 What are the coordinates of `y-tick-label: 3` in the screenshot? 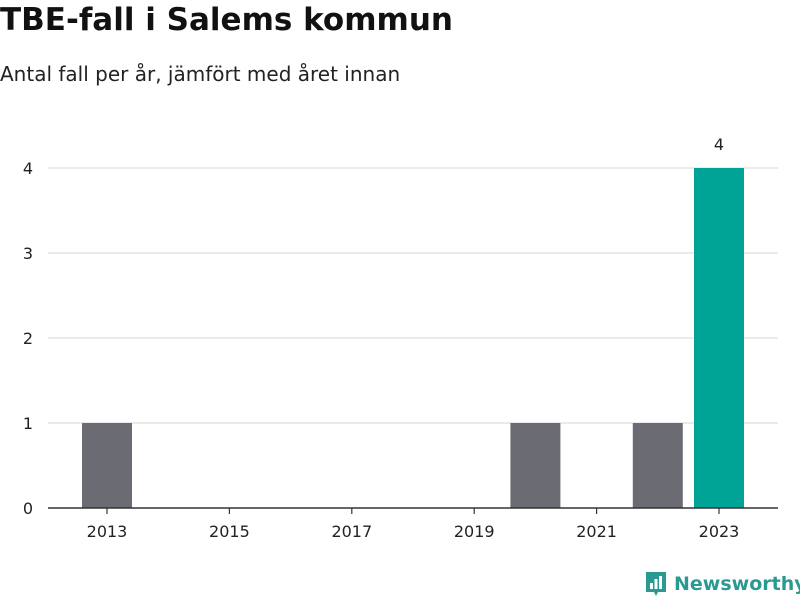 It's located at (28, 253).